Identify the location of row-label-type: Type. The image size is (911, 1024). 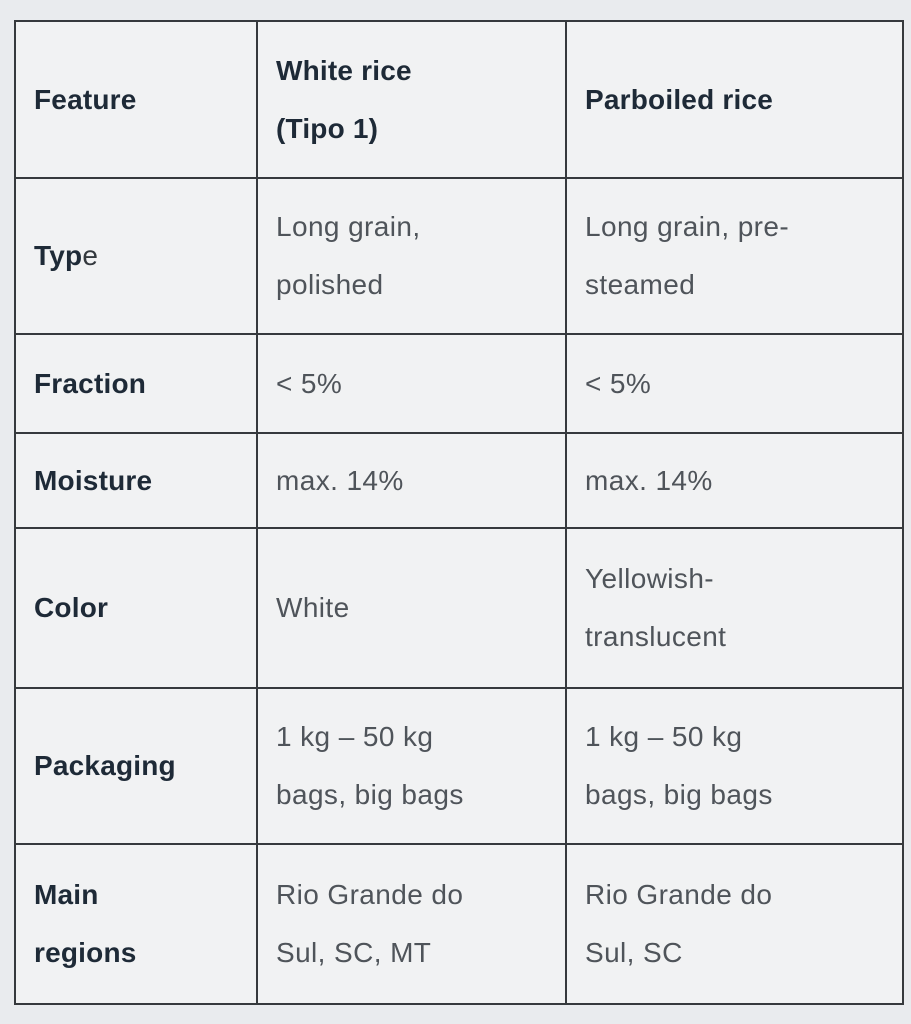
(136, 256).